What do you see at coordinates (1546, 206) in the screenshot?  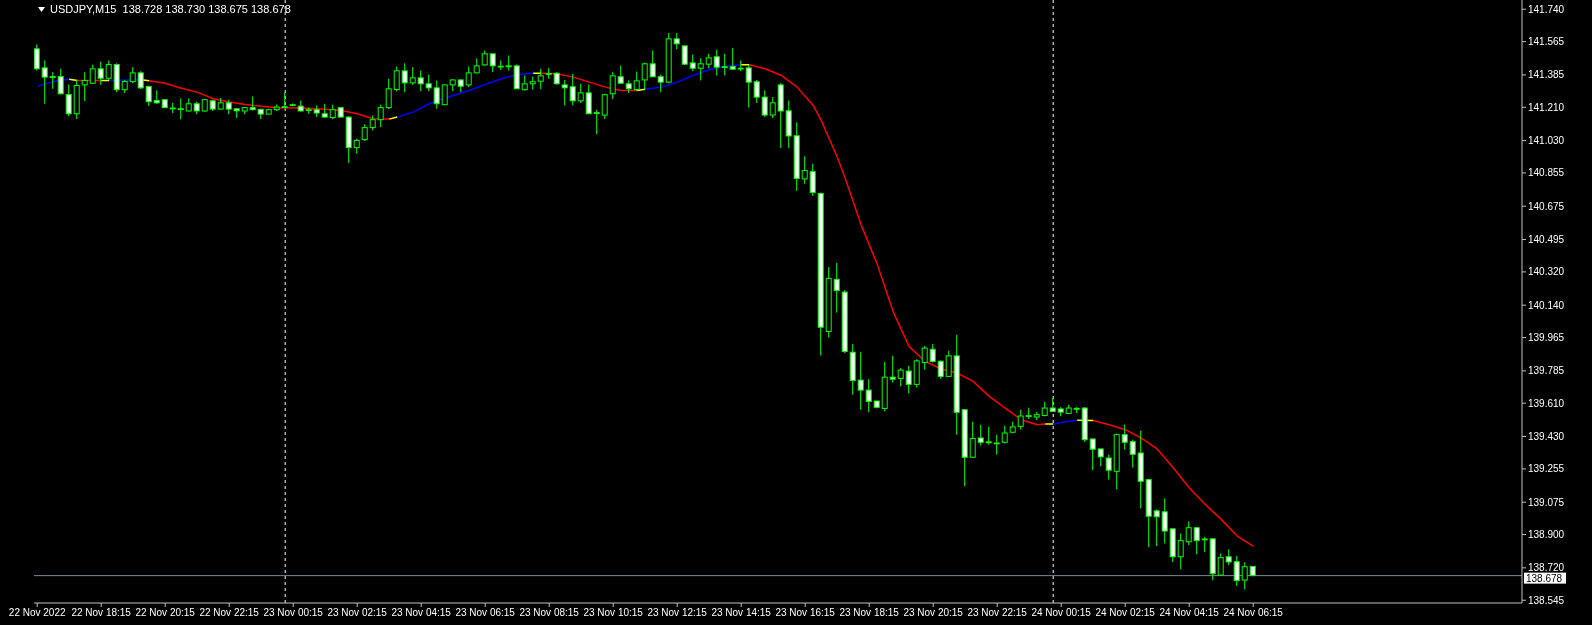 I see `y-tick-label: 140.675` at bounding box center [1546, 206].